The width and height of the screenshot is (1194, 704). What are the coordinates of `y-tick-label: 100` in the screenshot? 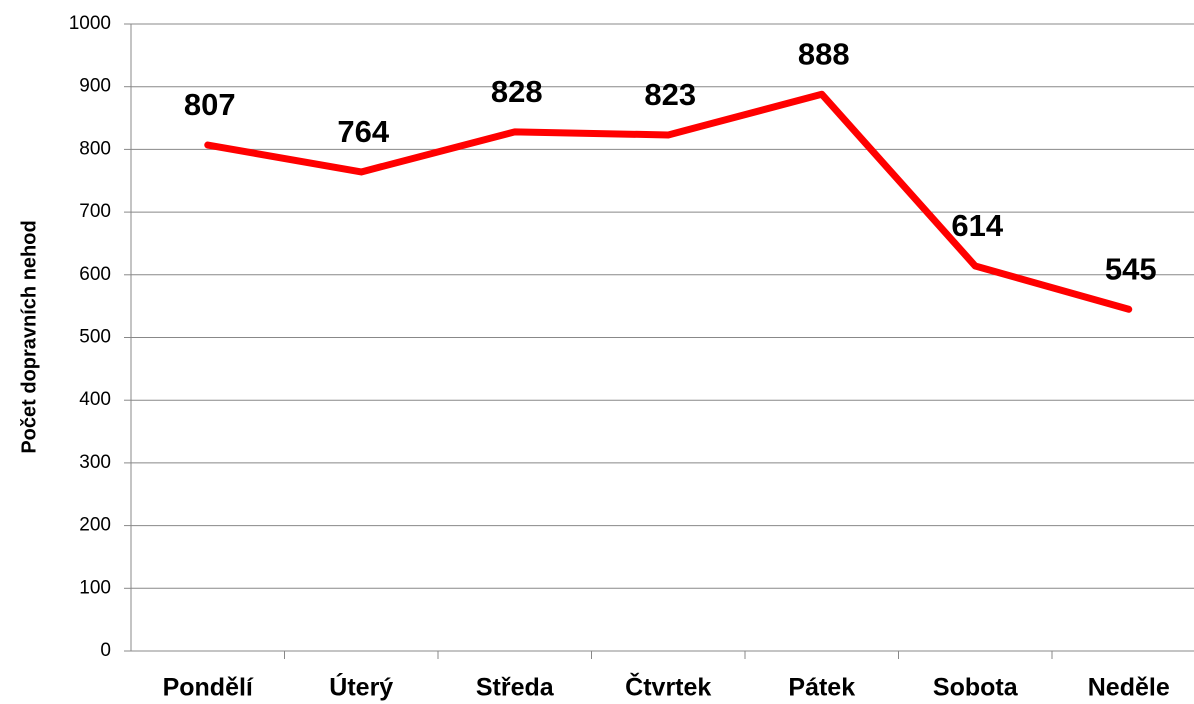 It's located at (95, 587).